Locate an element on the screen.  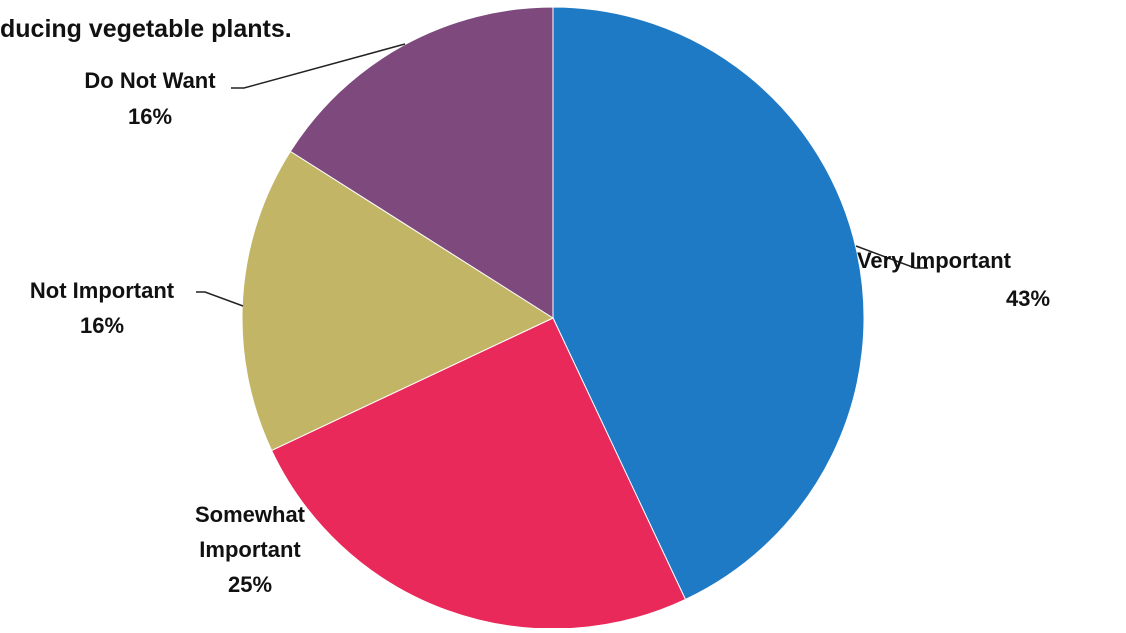
slice-category-label: Not Important is located at coordinates (102, 290).